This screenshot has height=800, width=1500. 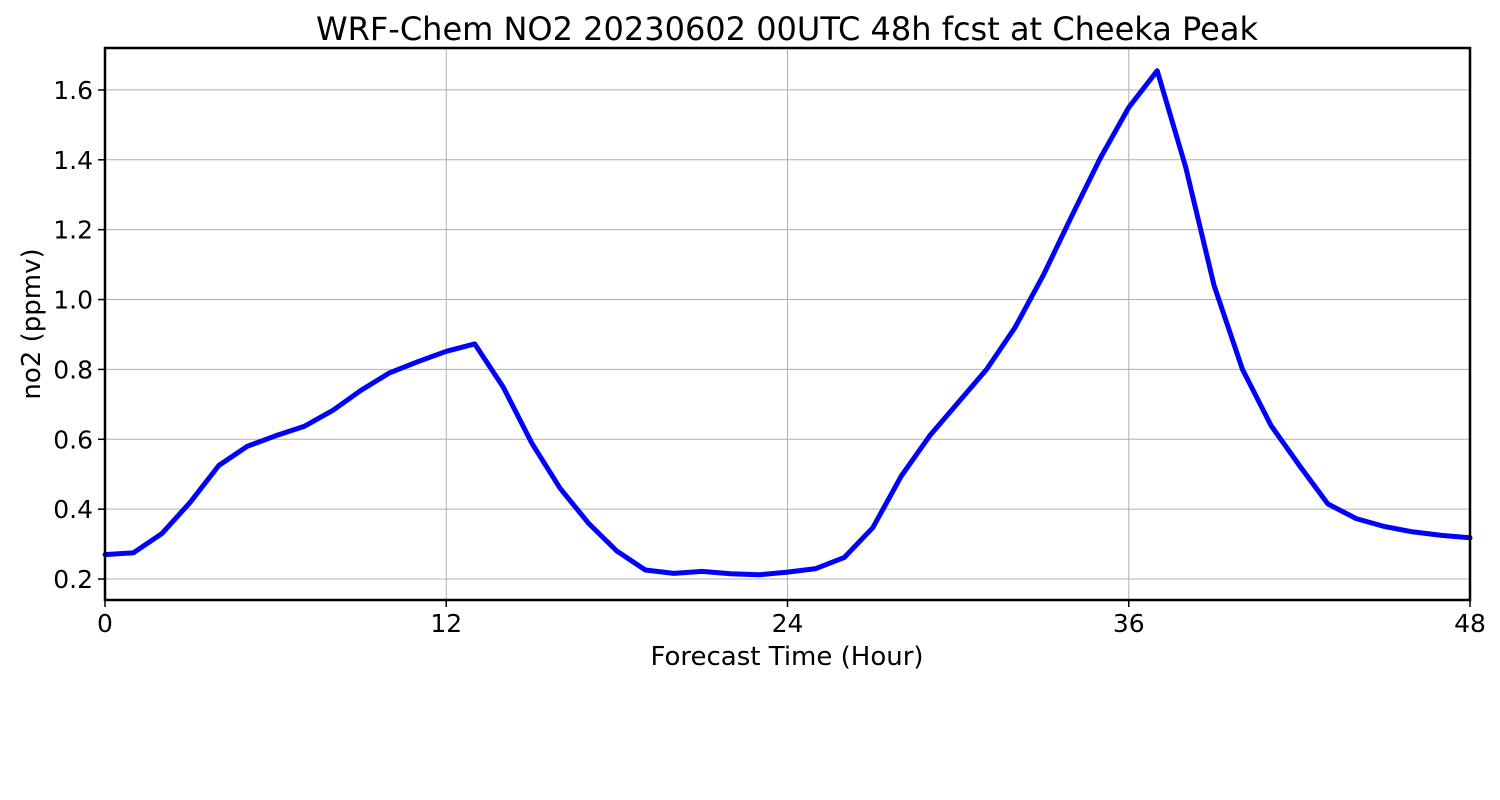 What do you see at coordinates (73, 160) in the screenshot?
I see `y-tick-label: 1.4` at bounding box center [73, 160].